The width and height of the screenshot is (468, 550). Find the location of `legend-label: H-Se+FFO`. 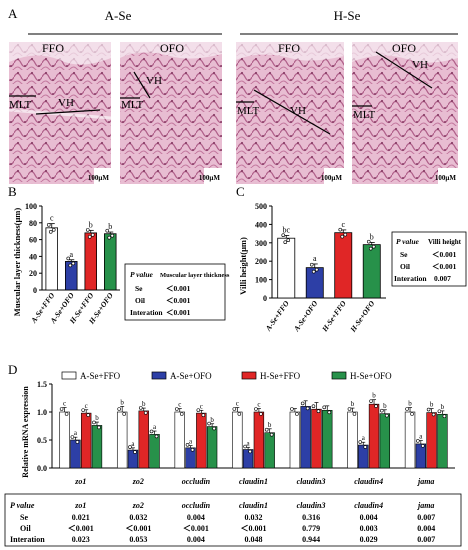

legend-label: H-Se+FFO is located at coordinates (280, 376).